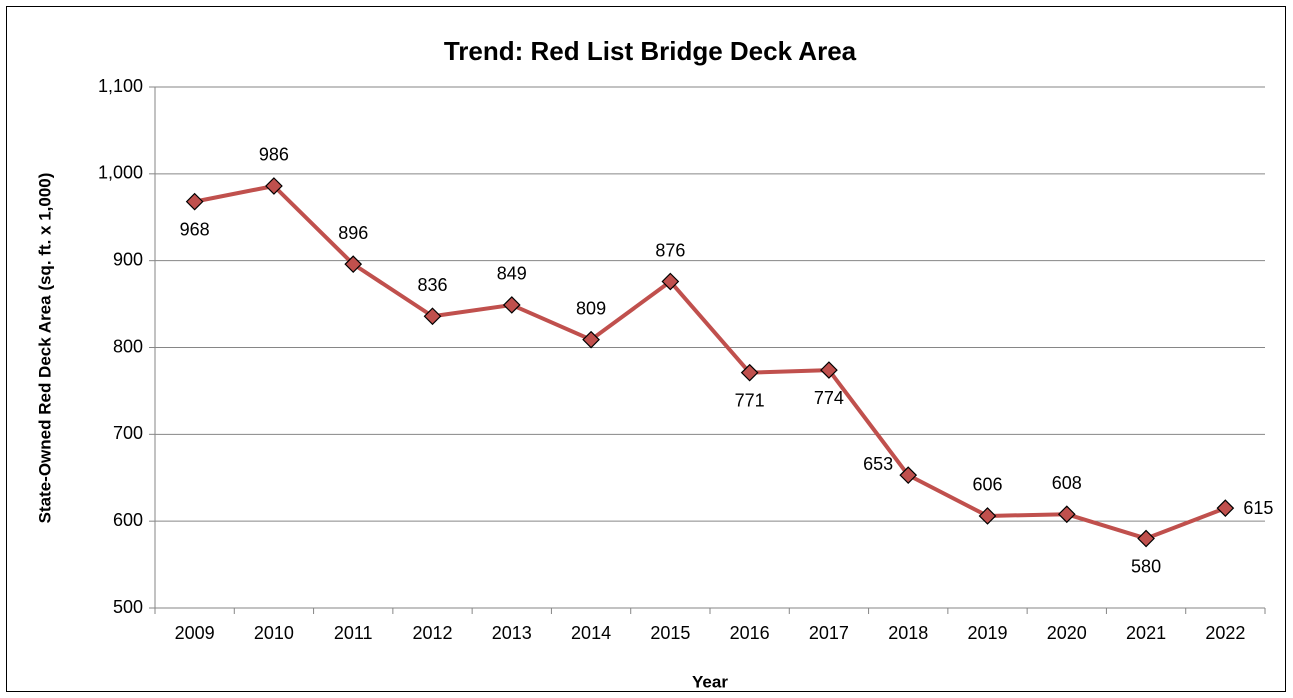 The width and height of the screenshot is (1293, 698). Describe the element at coordinates (1146, 566) in the screenshot. I see `data-label: 580` at that location.